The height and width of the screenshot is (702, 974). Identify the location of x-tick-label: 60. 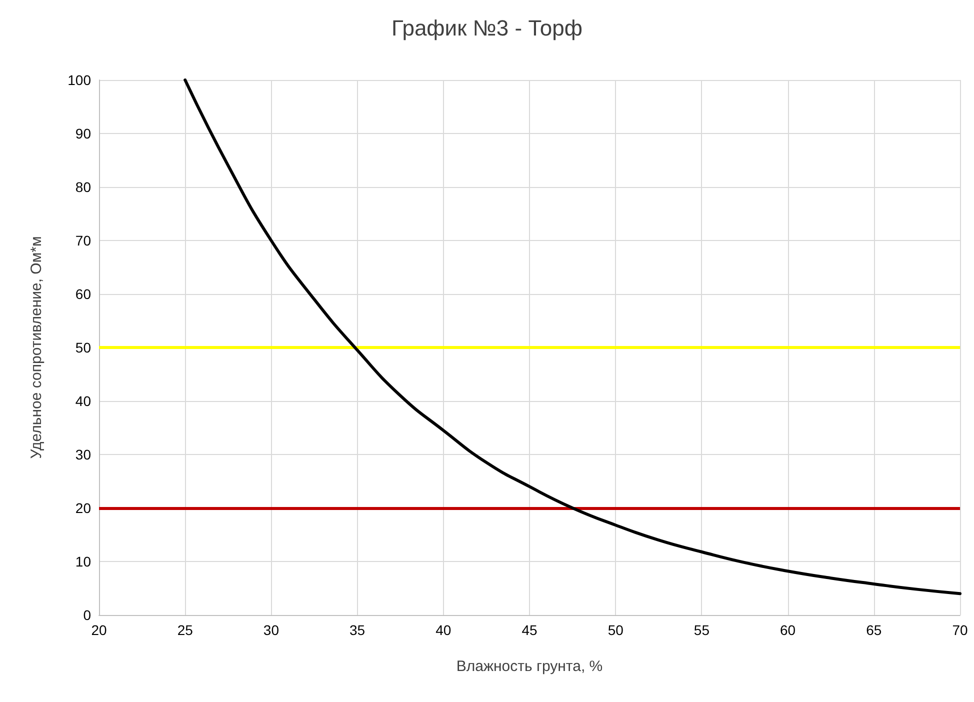
(788, 630).